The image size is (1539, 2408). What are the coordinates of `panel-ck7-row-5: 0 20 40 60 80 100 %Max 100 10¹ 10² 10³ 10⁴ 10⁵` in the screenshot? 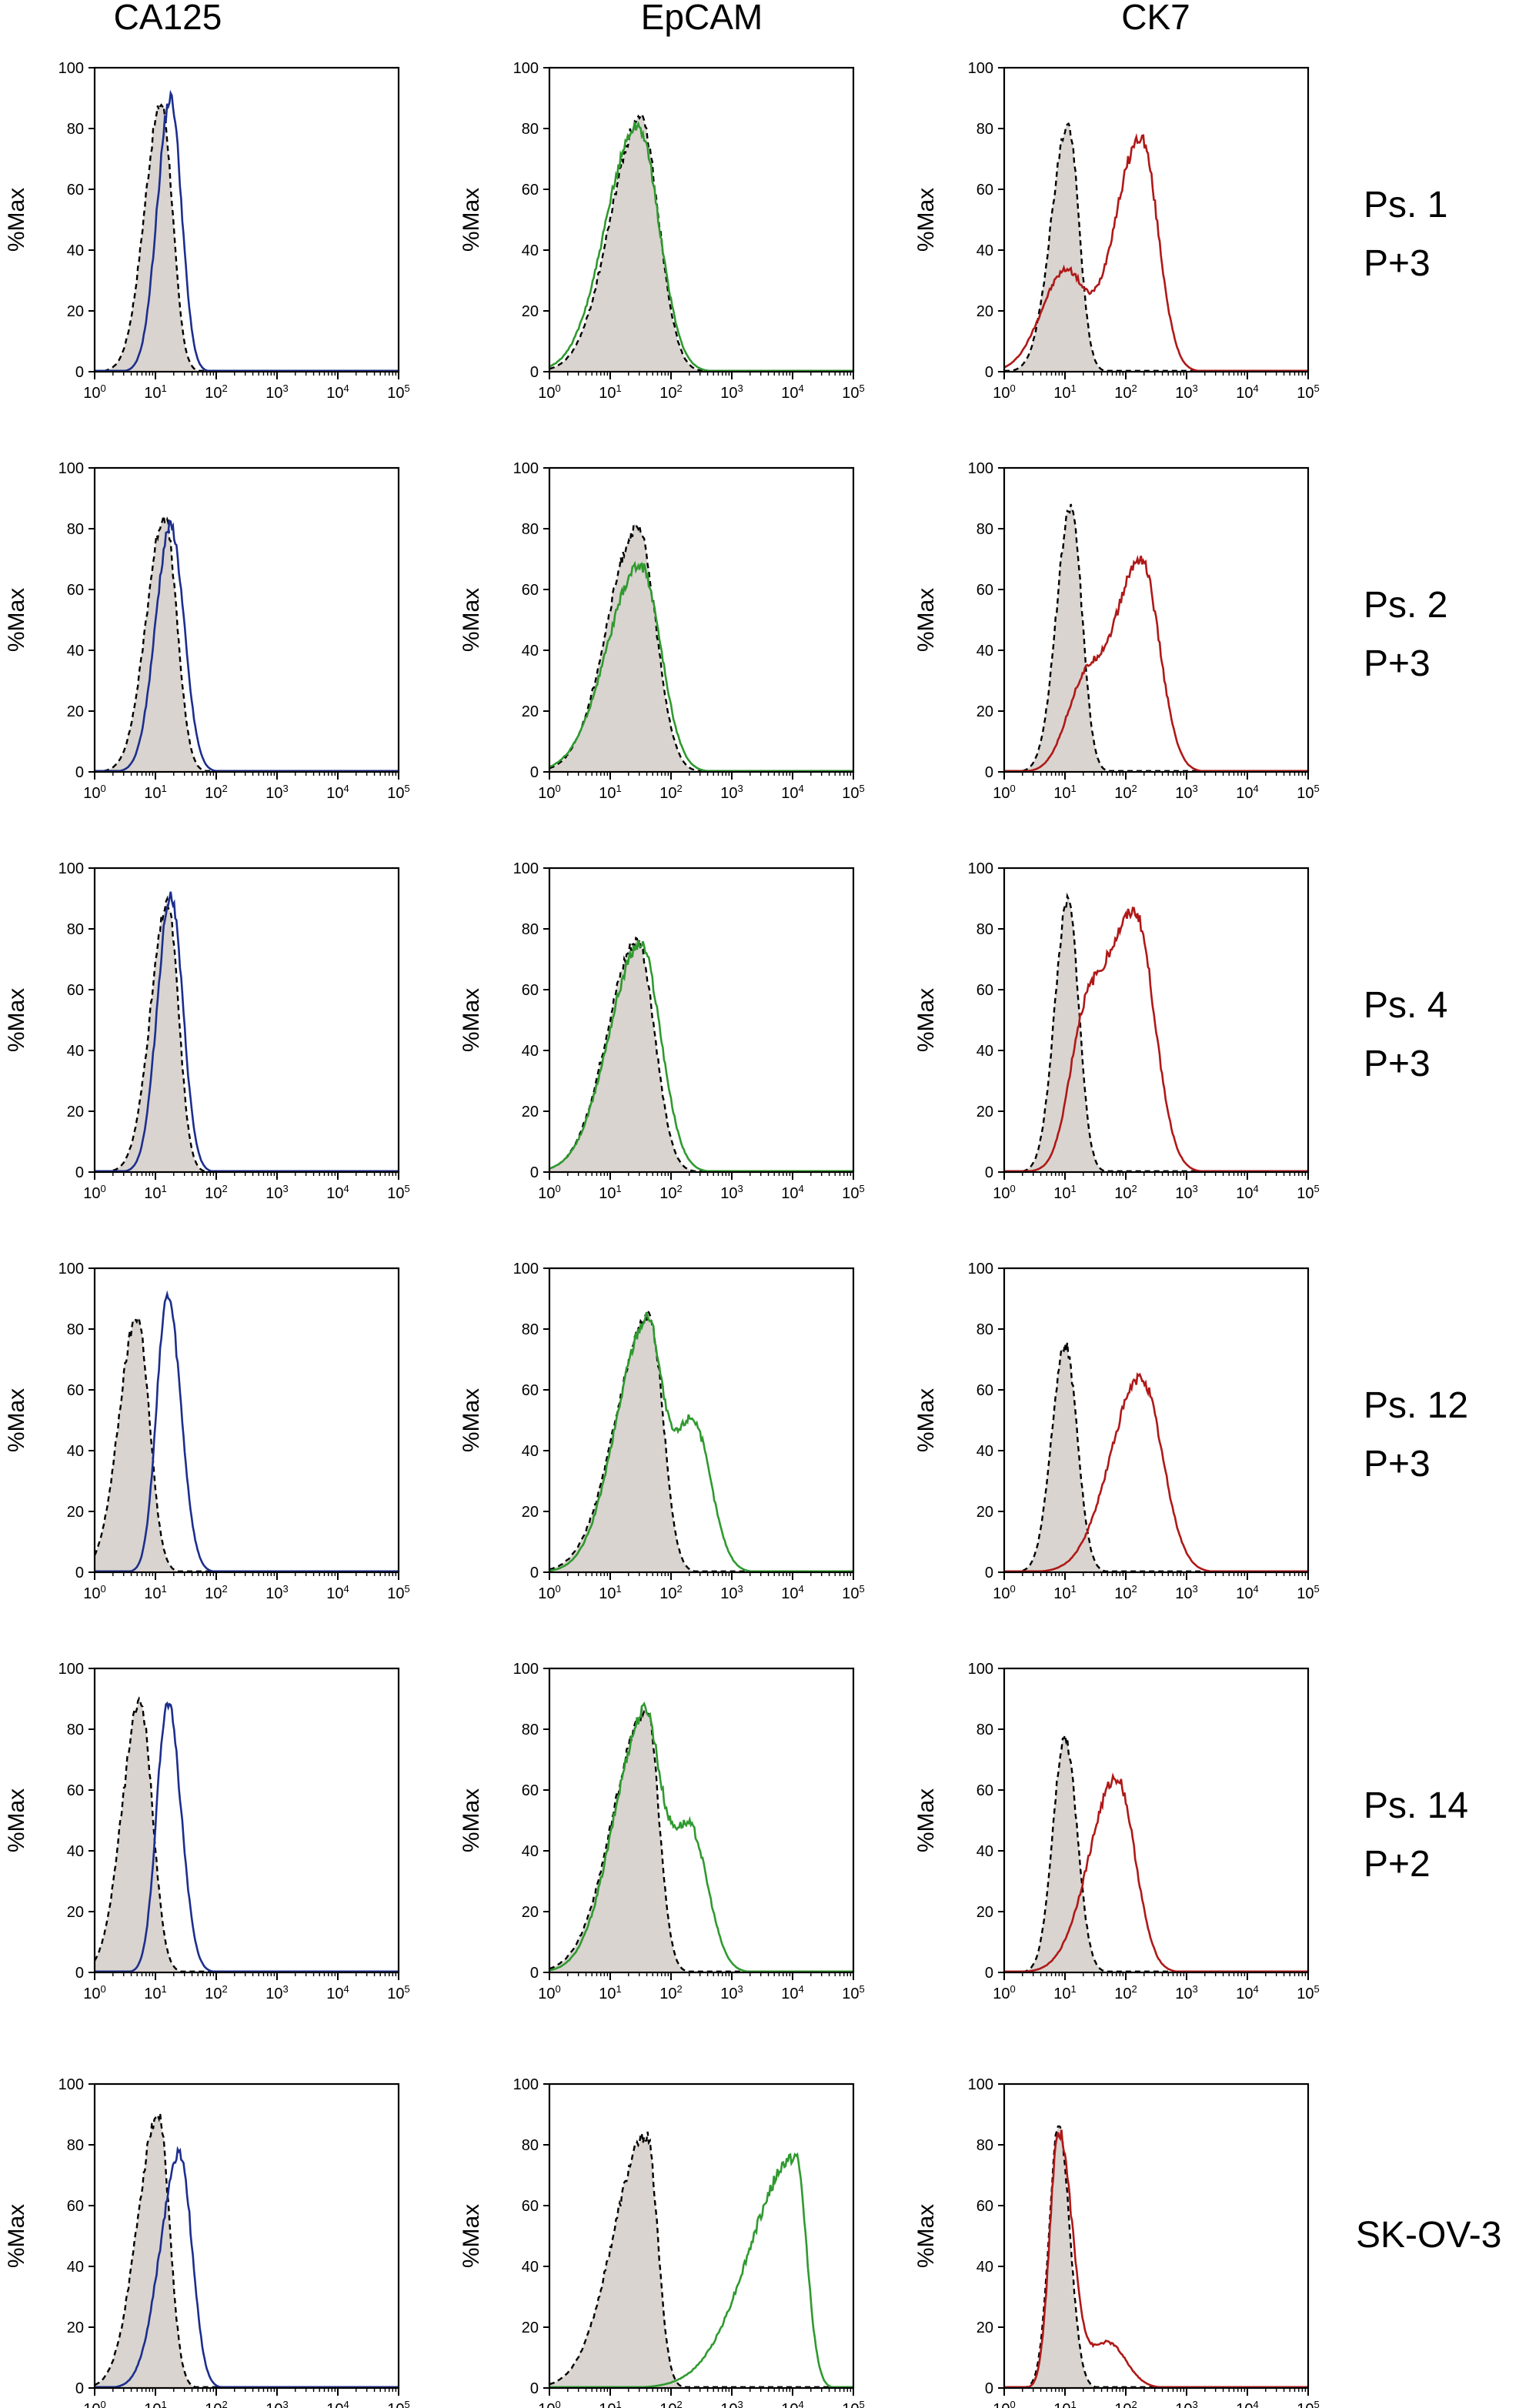 It's located at (1116, 1832).